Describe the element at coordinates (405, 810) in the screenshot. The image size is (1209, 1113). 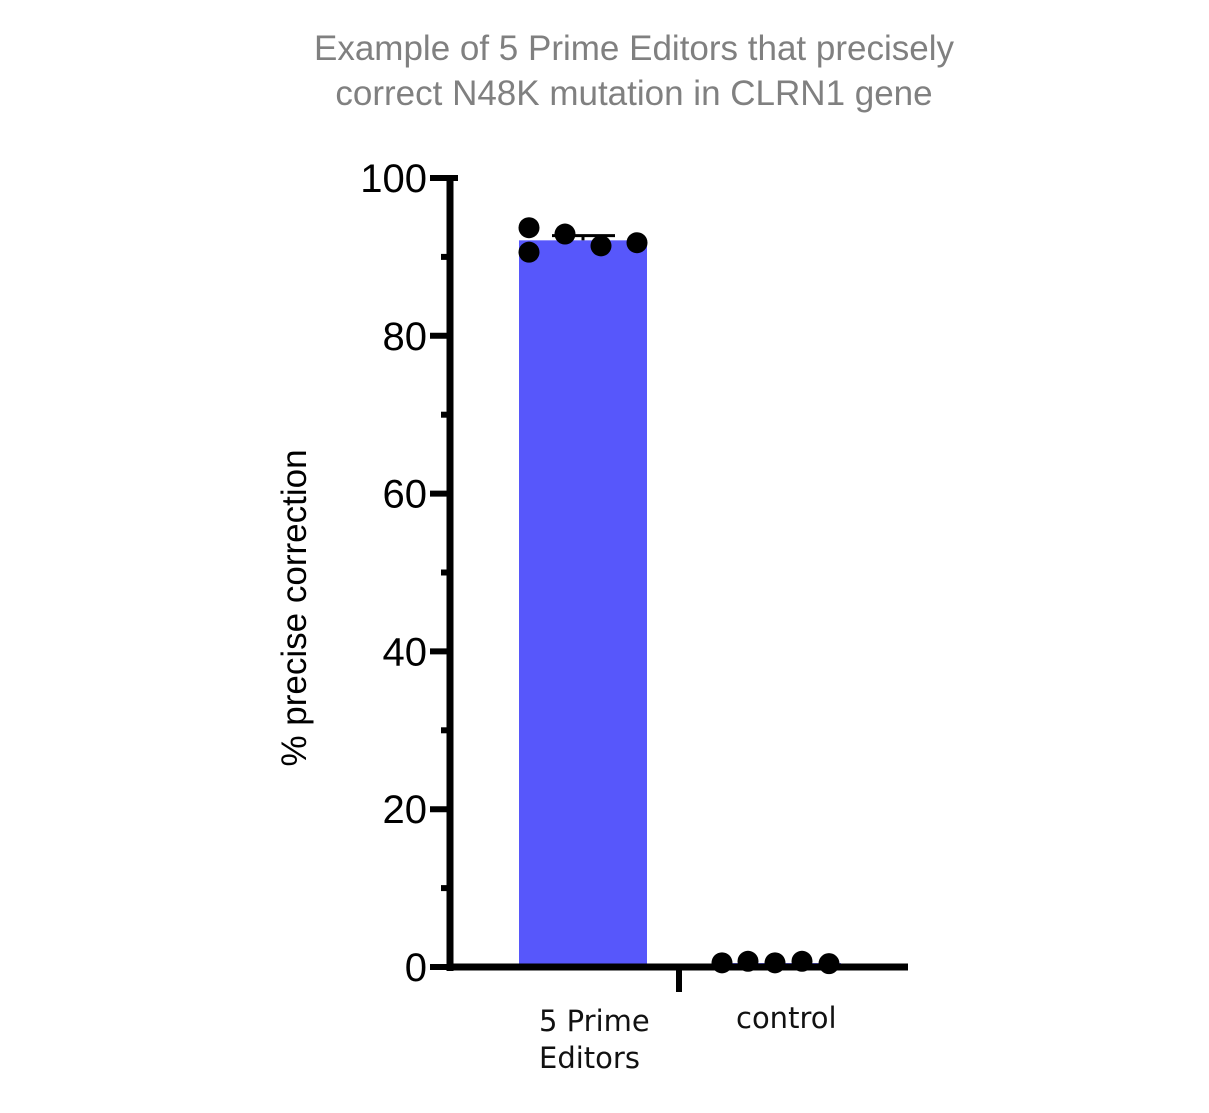
I see `y-tick-label: 20` at that location.